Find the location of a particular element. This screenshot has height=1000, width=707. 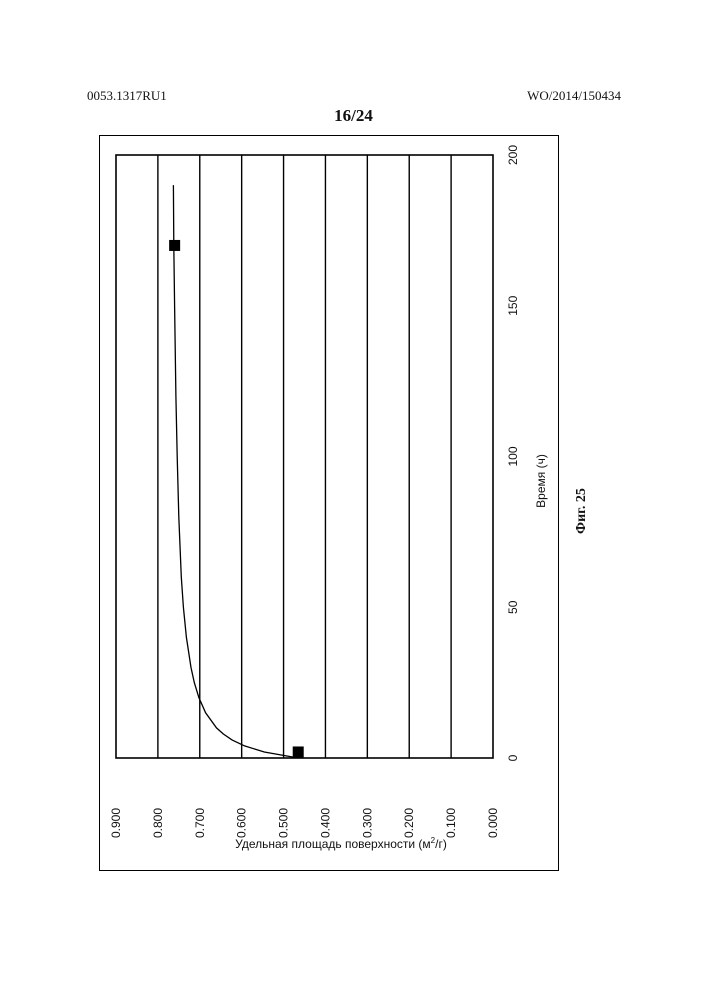

y-axis-label: Удельная площадь поверхности (м2/г) is located at coordinates (341, 843).